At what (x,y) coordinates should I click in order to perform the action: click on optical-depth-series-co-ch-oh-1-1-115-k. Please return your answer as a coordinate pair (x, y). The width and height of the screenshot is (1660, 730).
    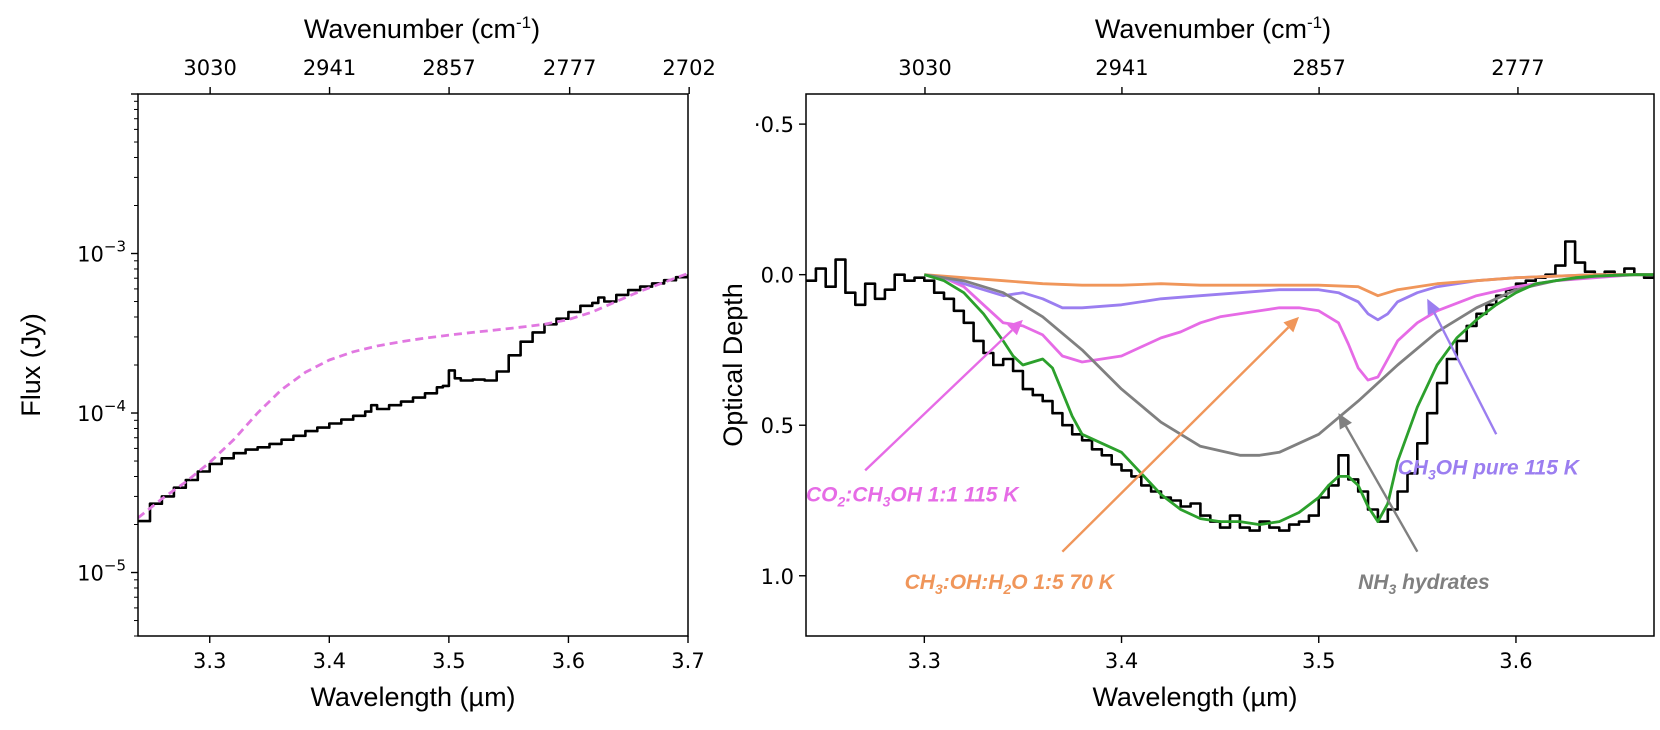
    Looking at the image, I should click on (1289, 327).